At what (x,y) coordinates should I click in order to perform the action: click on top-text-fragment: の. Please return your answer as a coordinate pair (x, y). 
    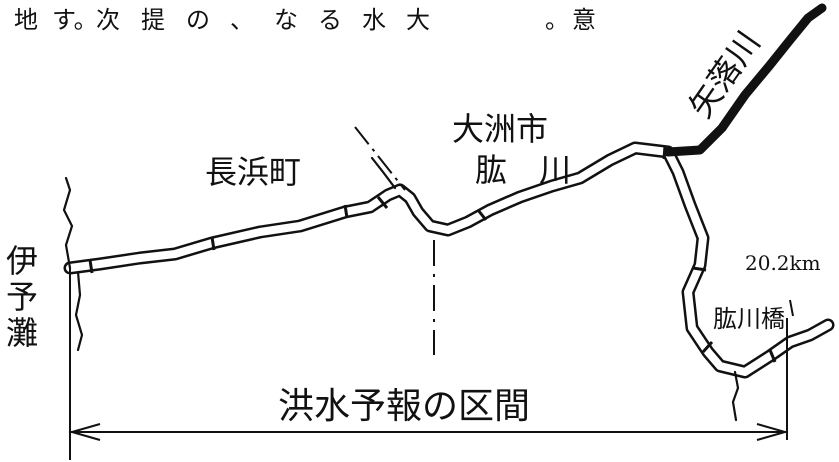
    Looking at the image, I should click on (198, 20).